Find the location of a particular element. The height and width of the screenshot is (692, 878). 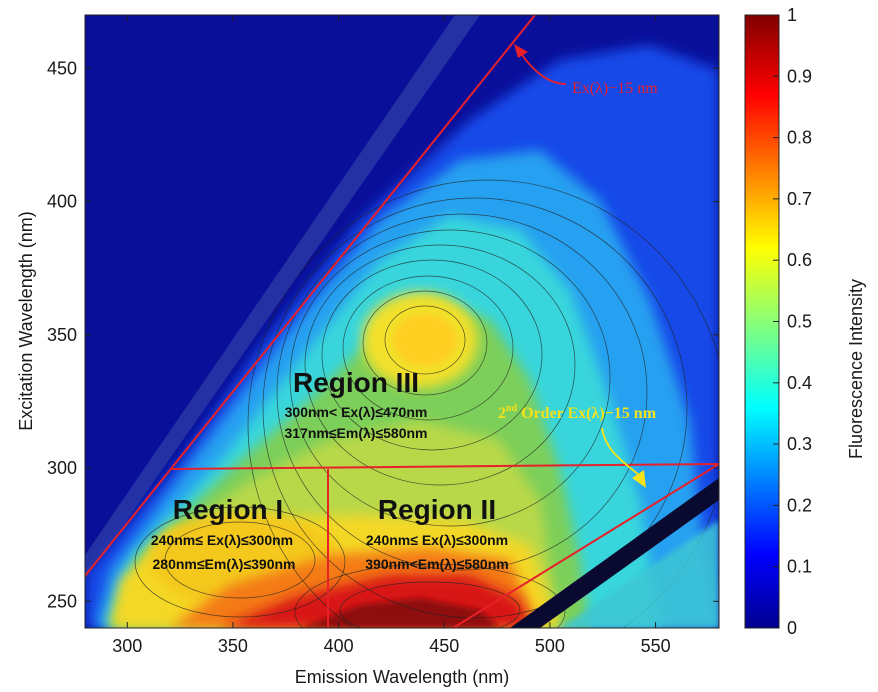

region-iii-title: Region III is located at coordinates (356, 382).